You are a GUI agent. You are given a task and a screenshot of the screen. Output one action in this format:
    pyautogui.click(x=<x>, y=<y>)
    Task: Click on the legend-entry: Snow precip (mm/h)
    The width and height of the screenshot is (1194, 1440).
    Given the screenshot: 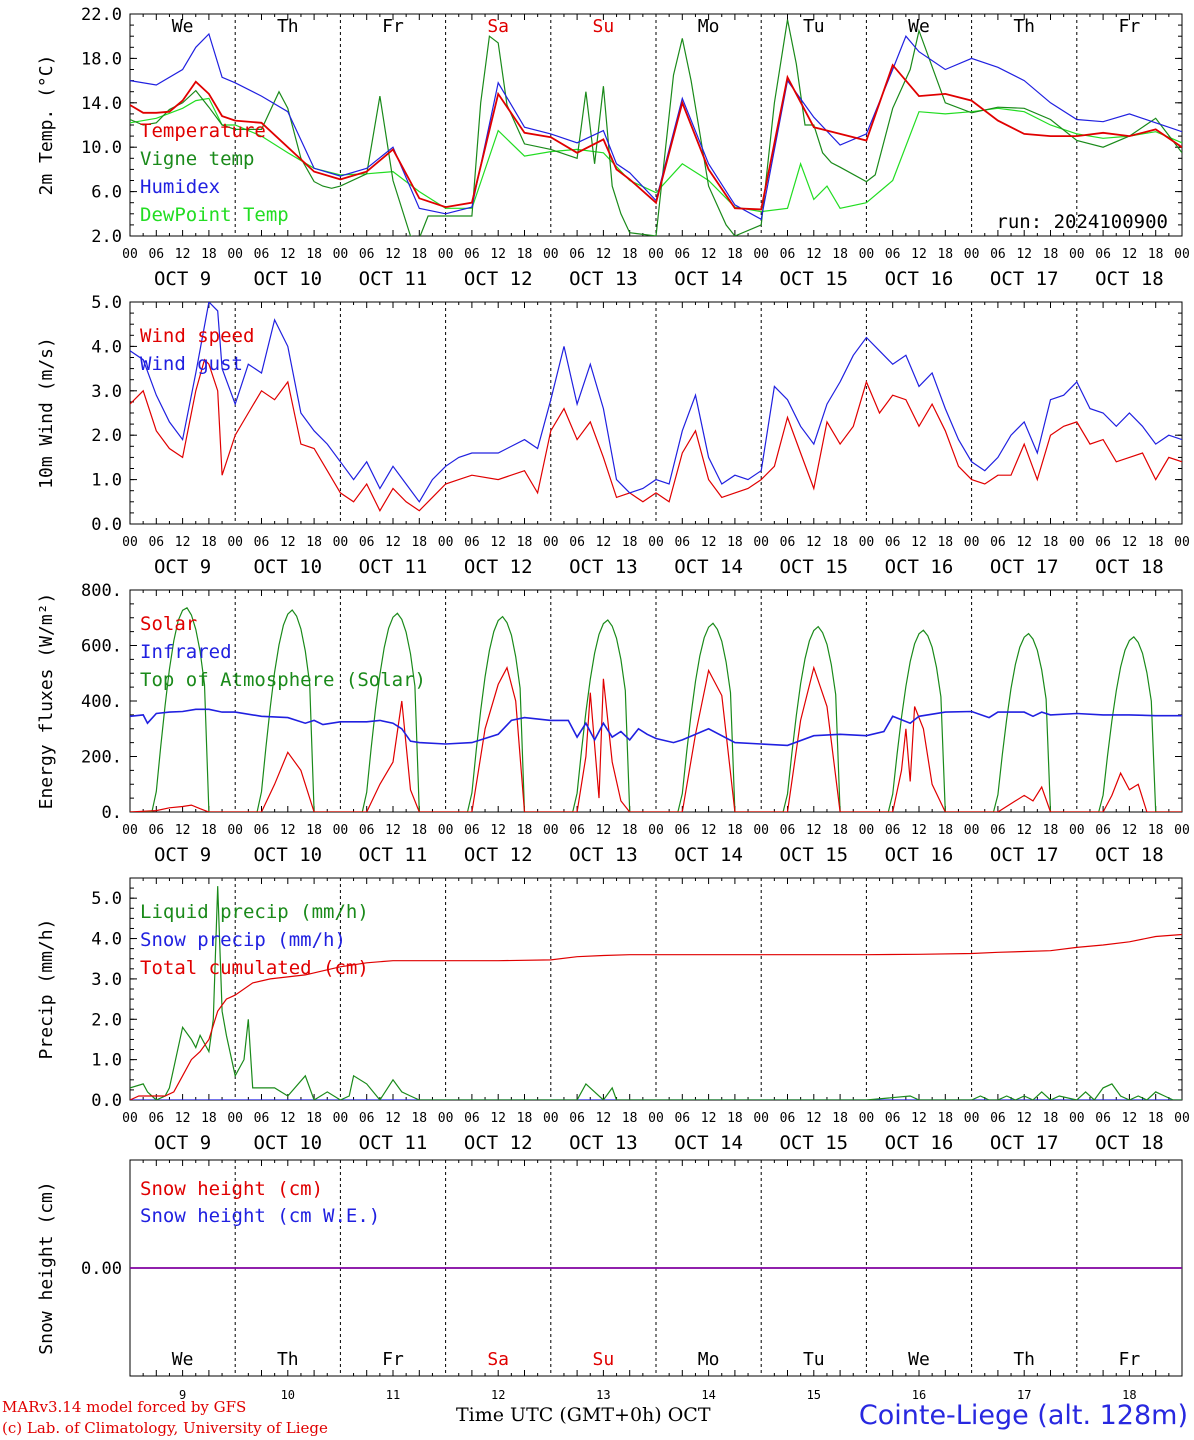 What is the action you would take?
    pyautogui.click(x=243, y=940)
    